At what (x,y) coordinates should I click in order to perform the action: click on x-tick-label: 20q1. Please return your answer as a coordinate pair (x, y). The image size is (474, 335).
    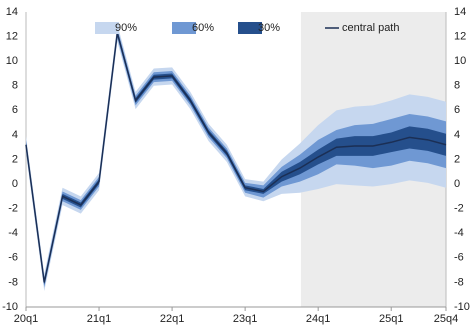
    Looking at the image, I should click on (26, 319).